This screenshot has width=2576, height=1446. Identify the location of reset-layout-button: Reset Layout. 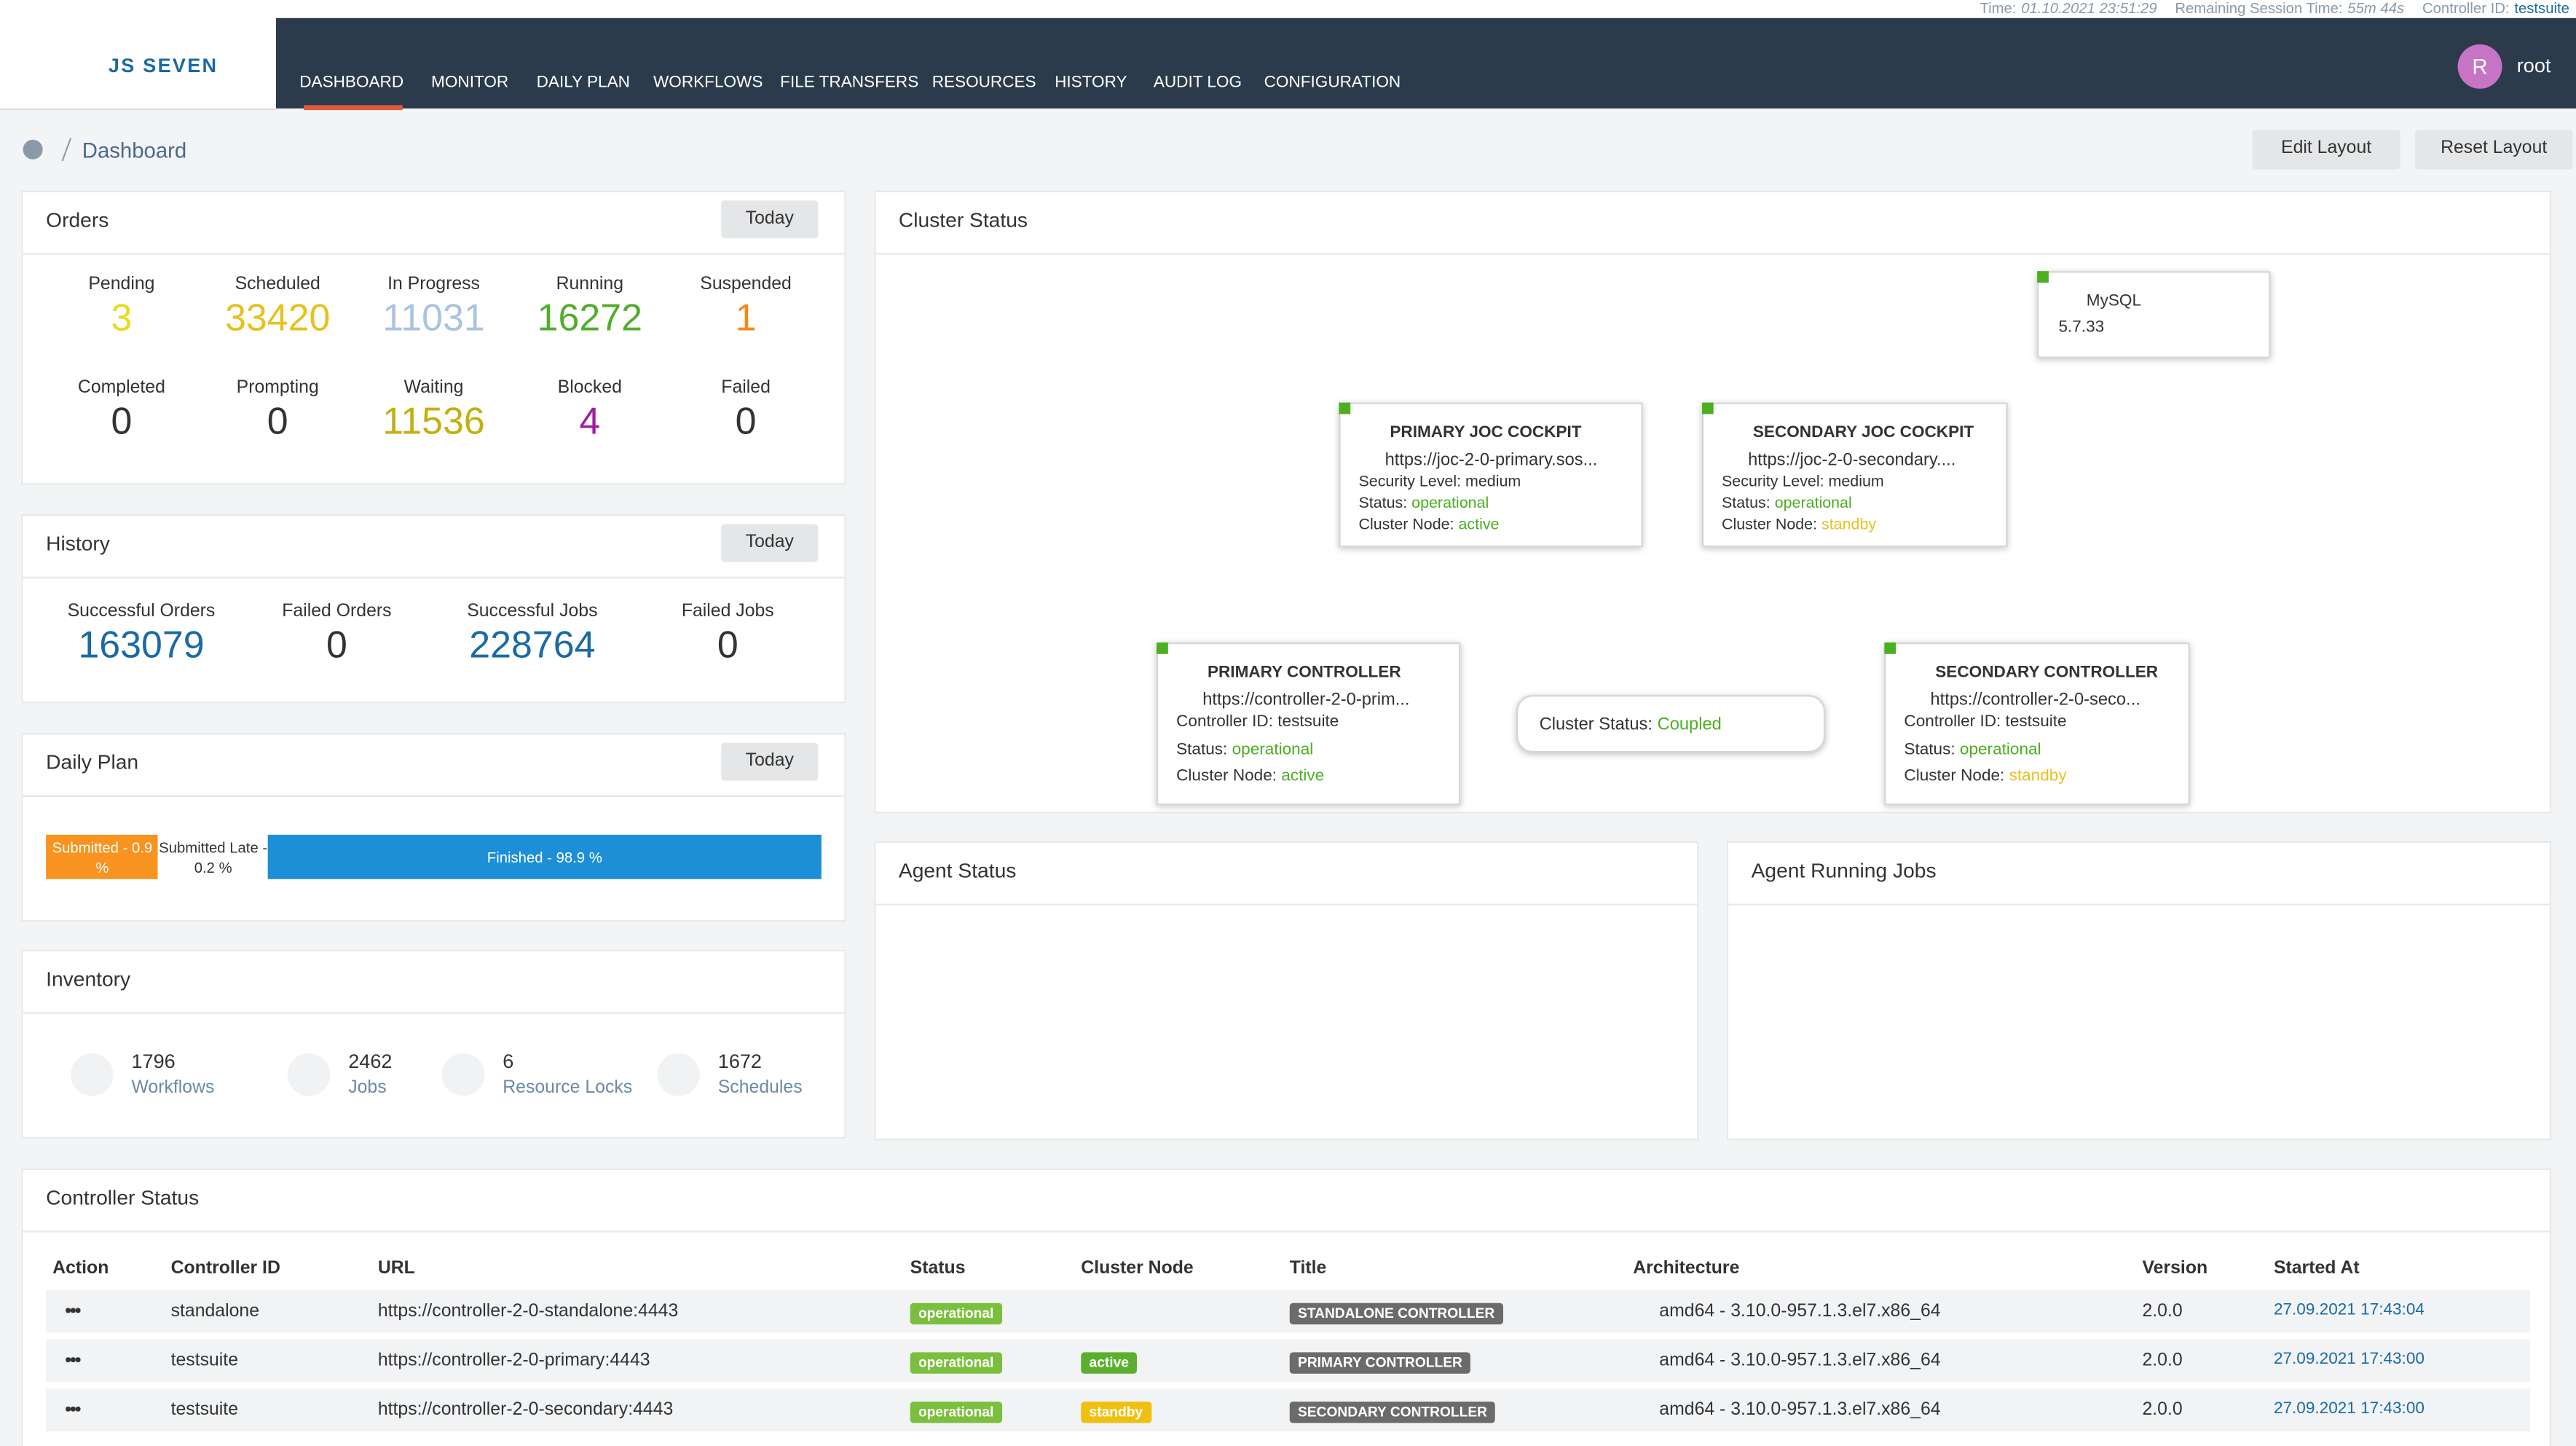
(2493, 150).